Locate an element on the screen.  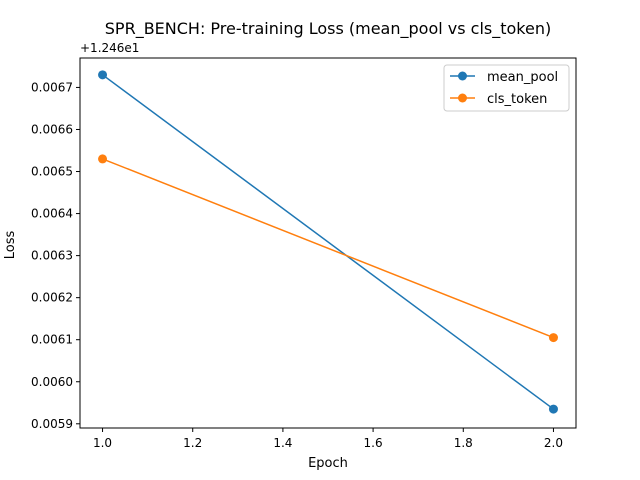
x-tick-label: 2.0 is located at coordinates (553, 443).